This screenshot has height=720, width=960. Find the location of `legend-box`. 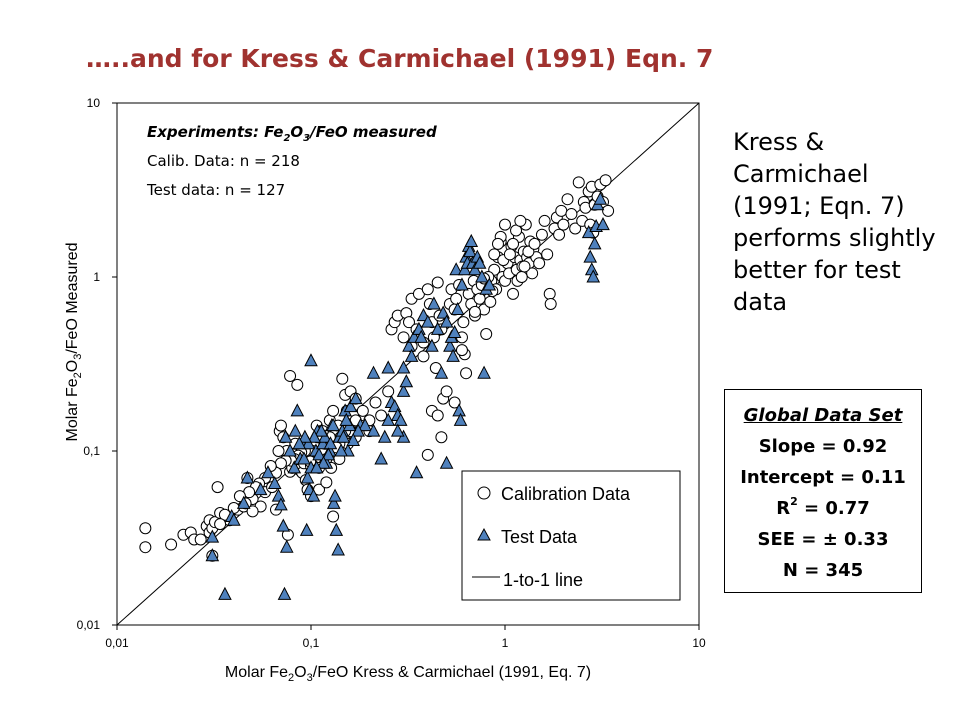

legend-box is located at coordinates (571, 535).